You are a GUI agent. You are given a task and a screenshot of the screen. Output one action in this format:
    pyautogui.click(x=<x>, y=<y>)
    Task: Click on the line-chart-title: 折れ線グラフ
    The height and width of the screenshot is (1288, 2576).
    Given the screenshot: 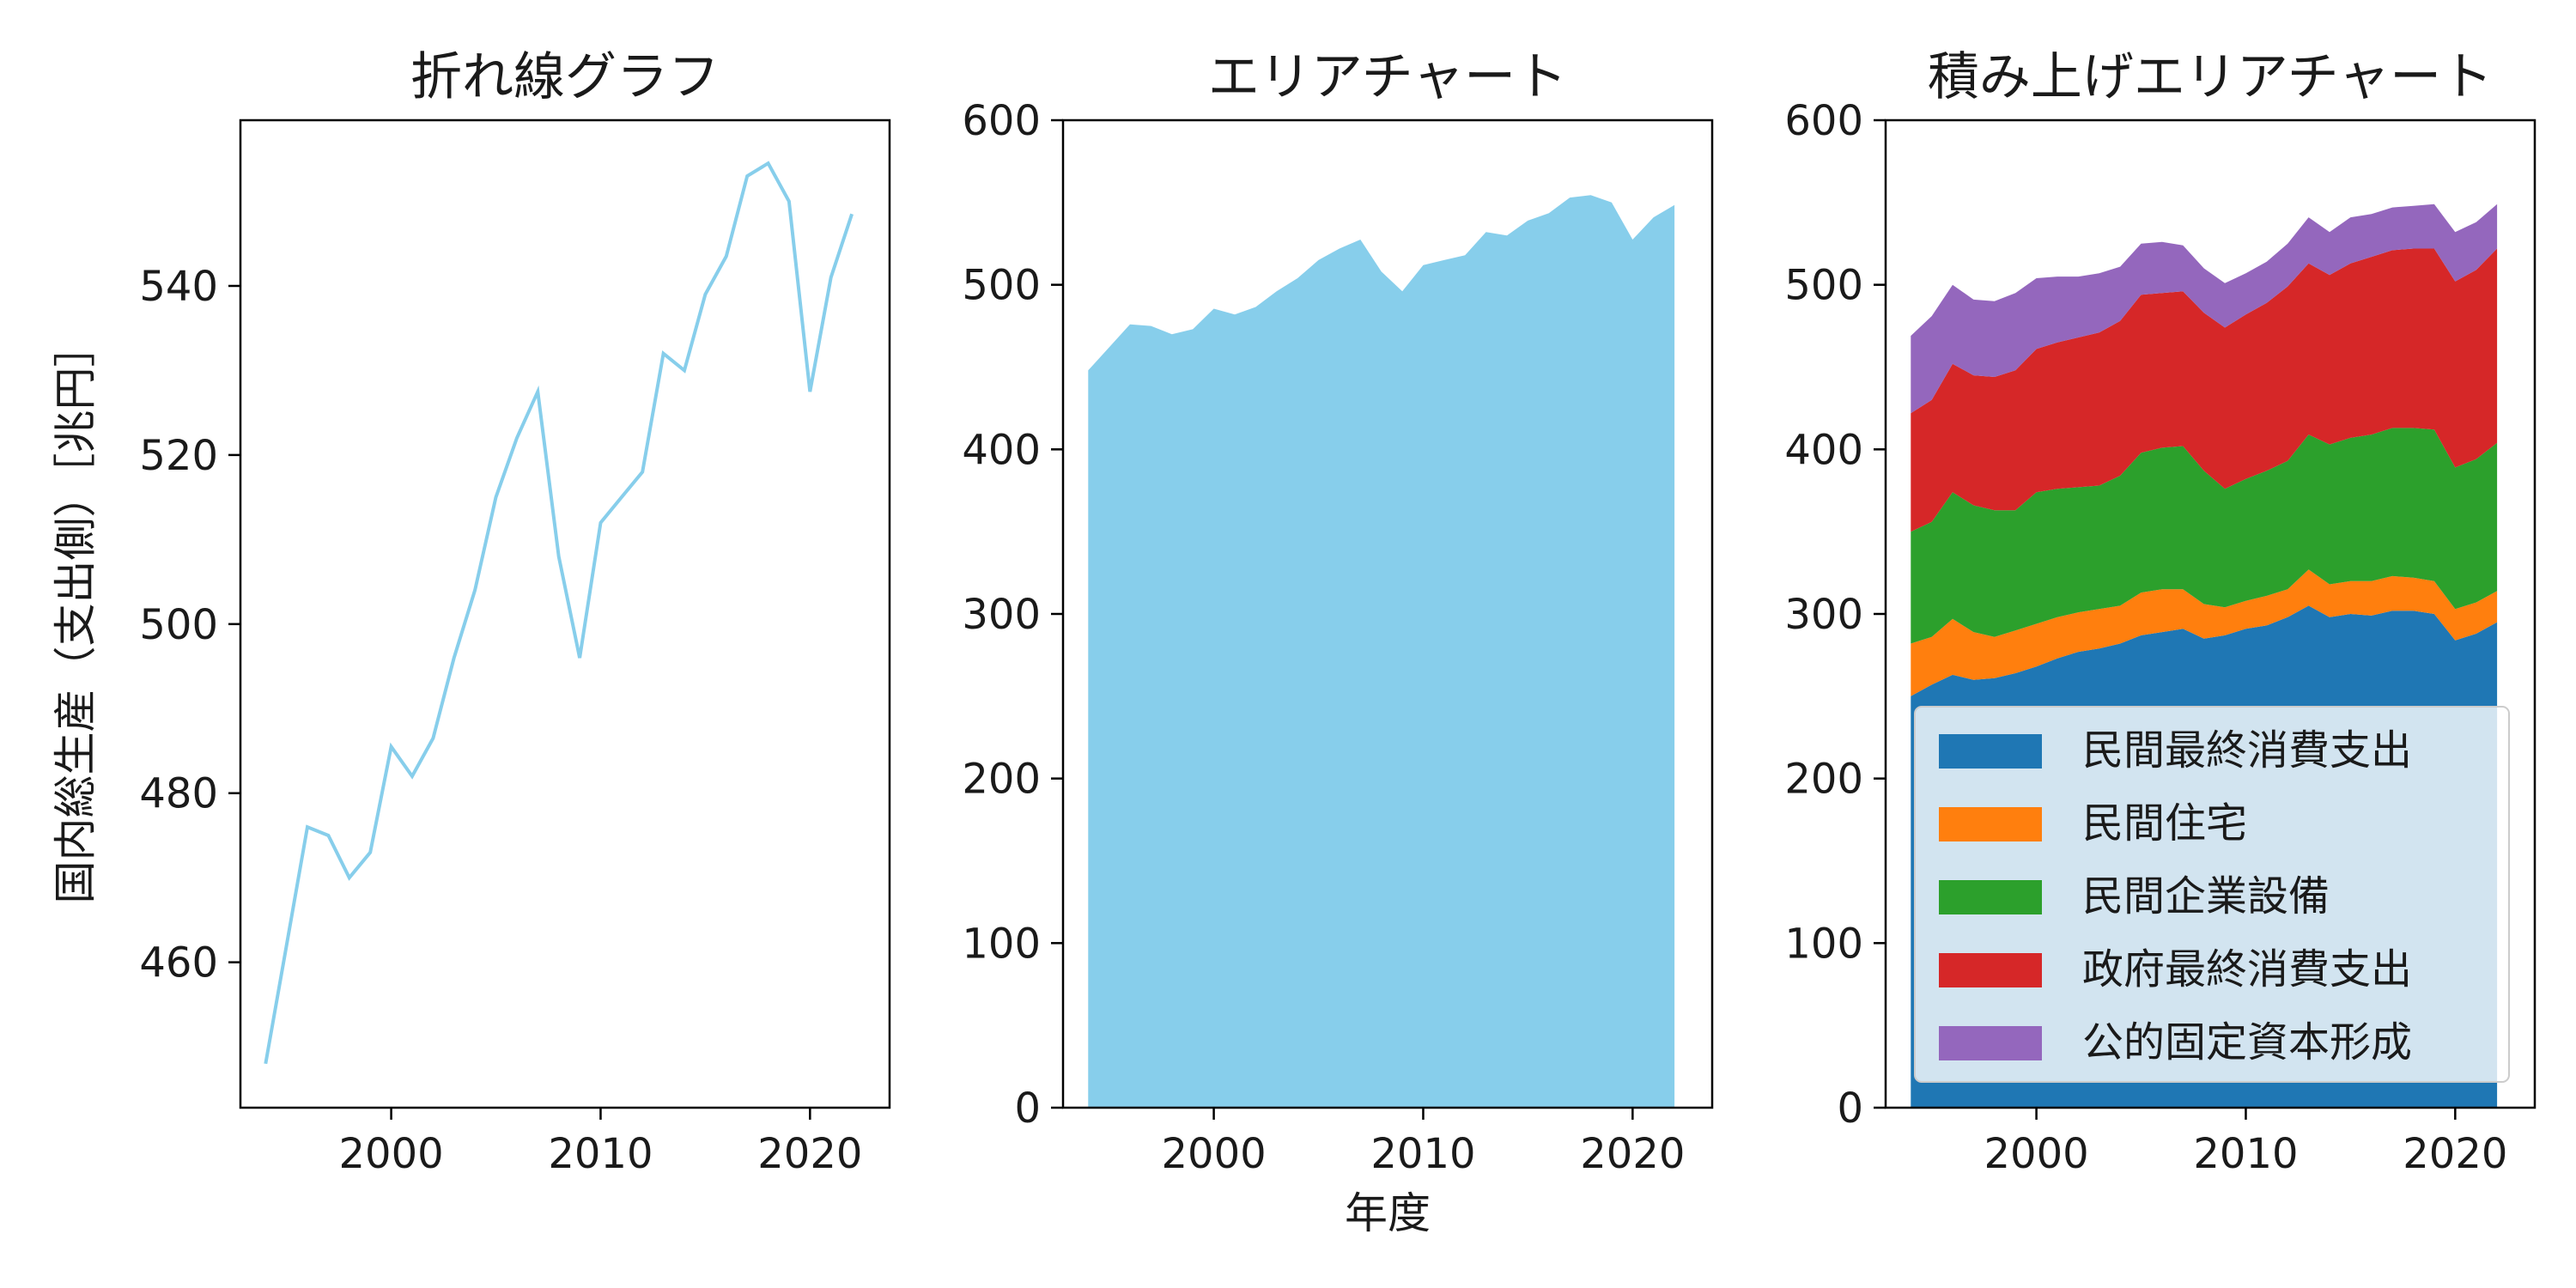 What is the action you would take?
    pyautogui.click(x=565, y=77)
    